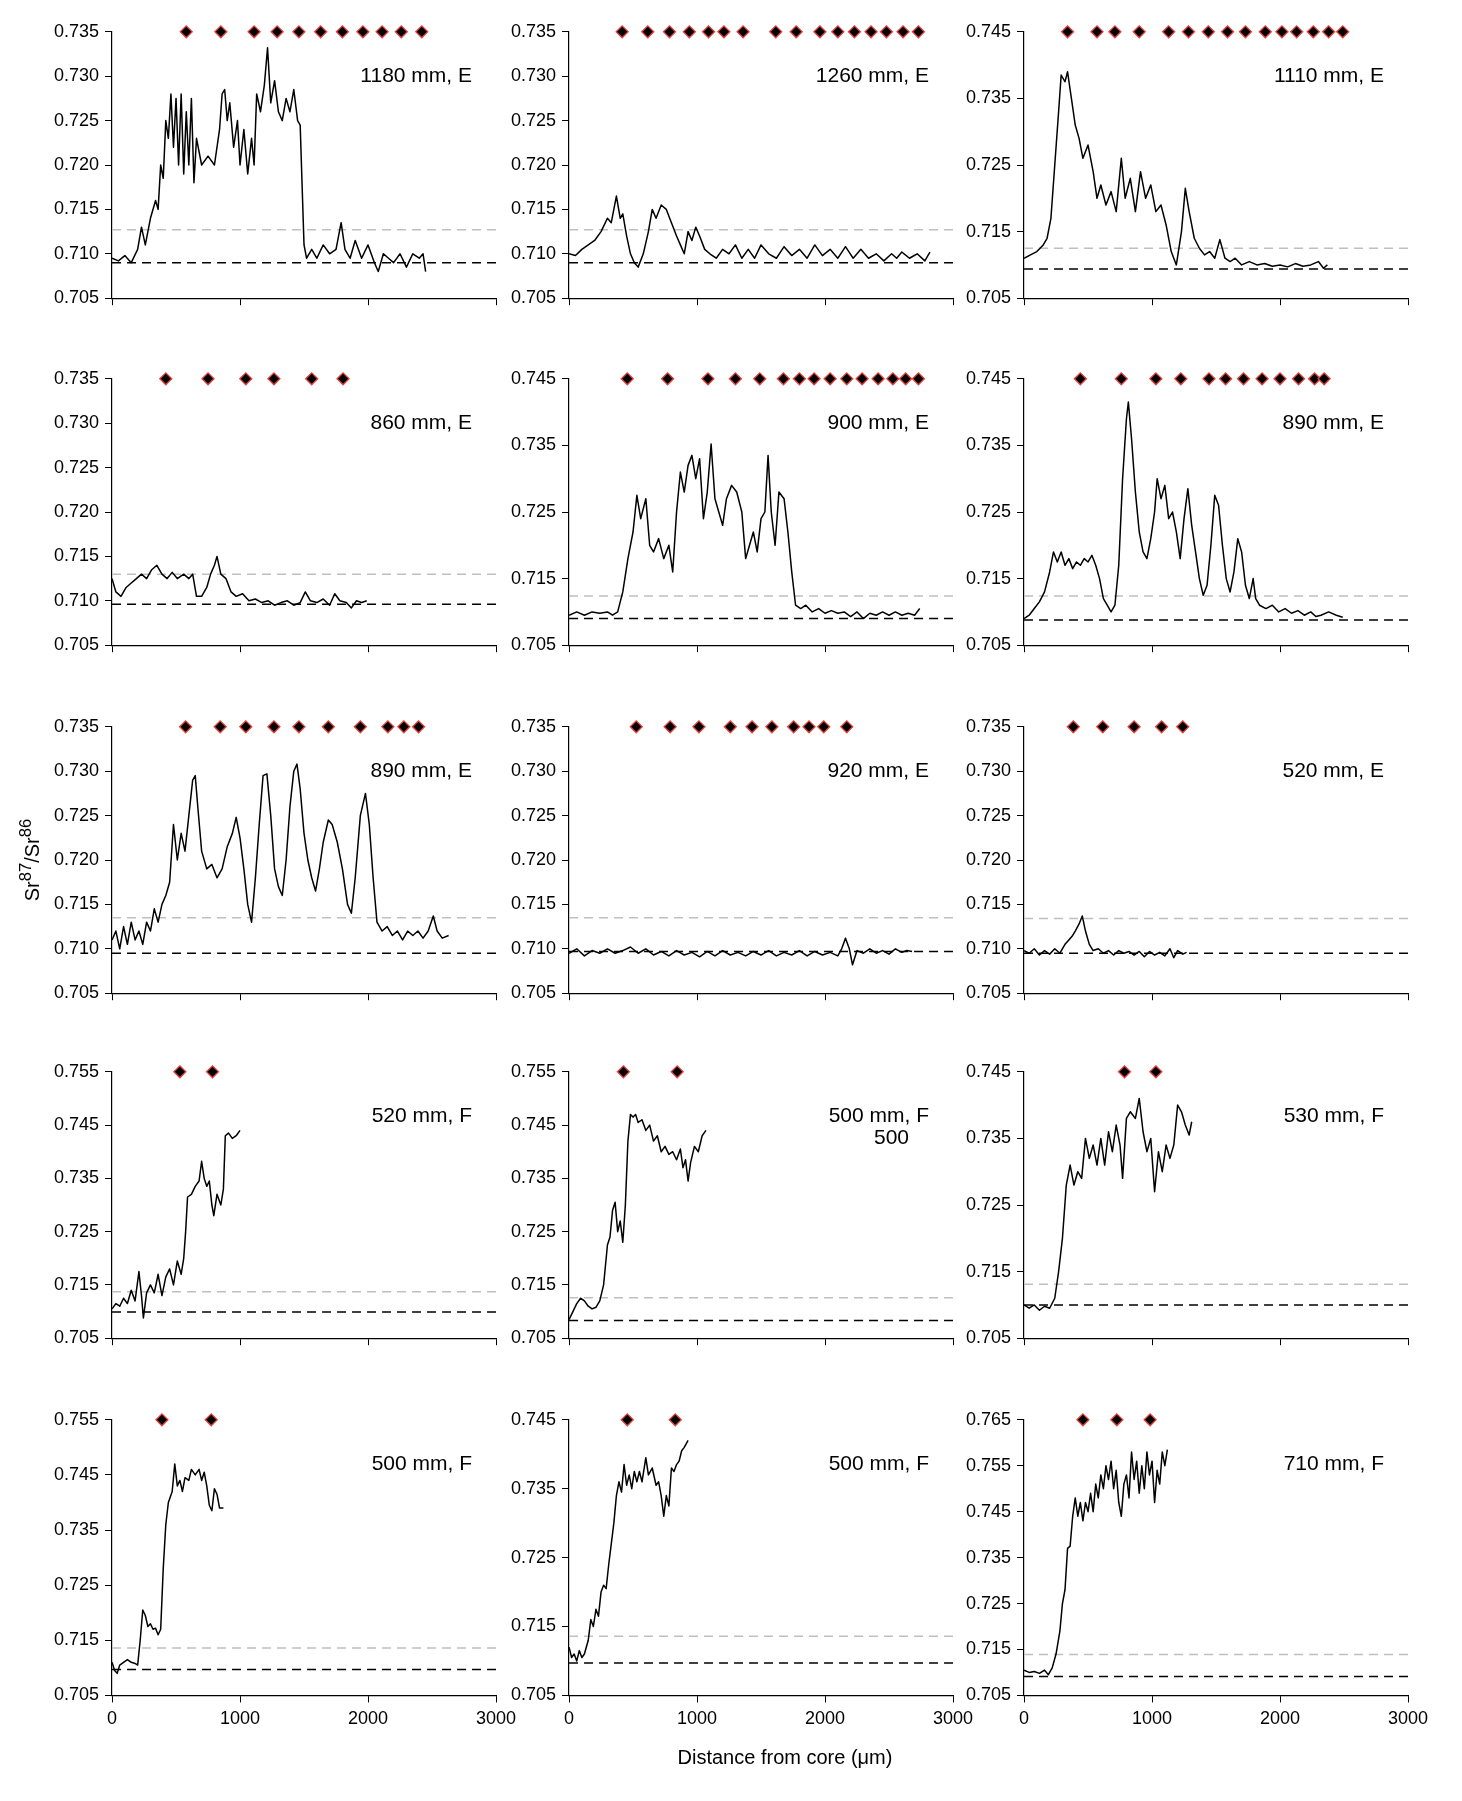 The width and height of the screenshot is (1462, 1801). What do you see at coordinates (1333, 1462) in the screenshot?
I see `annotation: 710 mm, F` at bounding box center [1333, 1462].